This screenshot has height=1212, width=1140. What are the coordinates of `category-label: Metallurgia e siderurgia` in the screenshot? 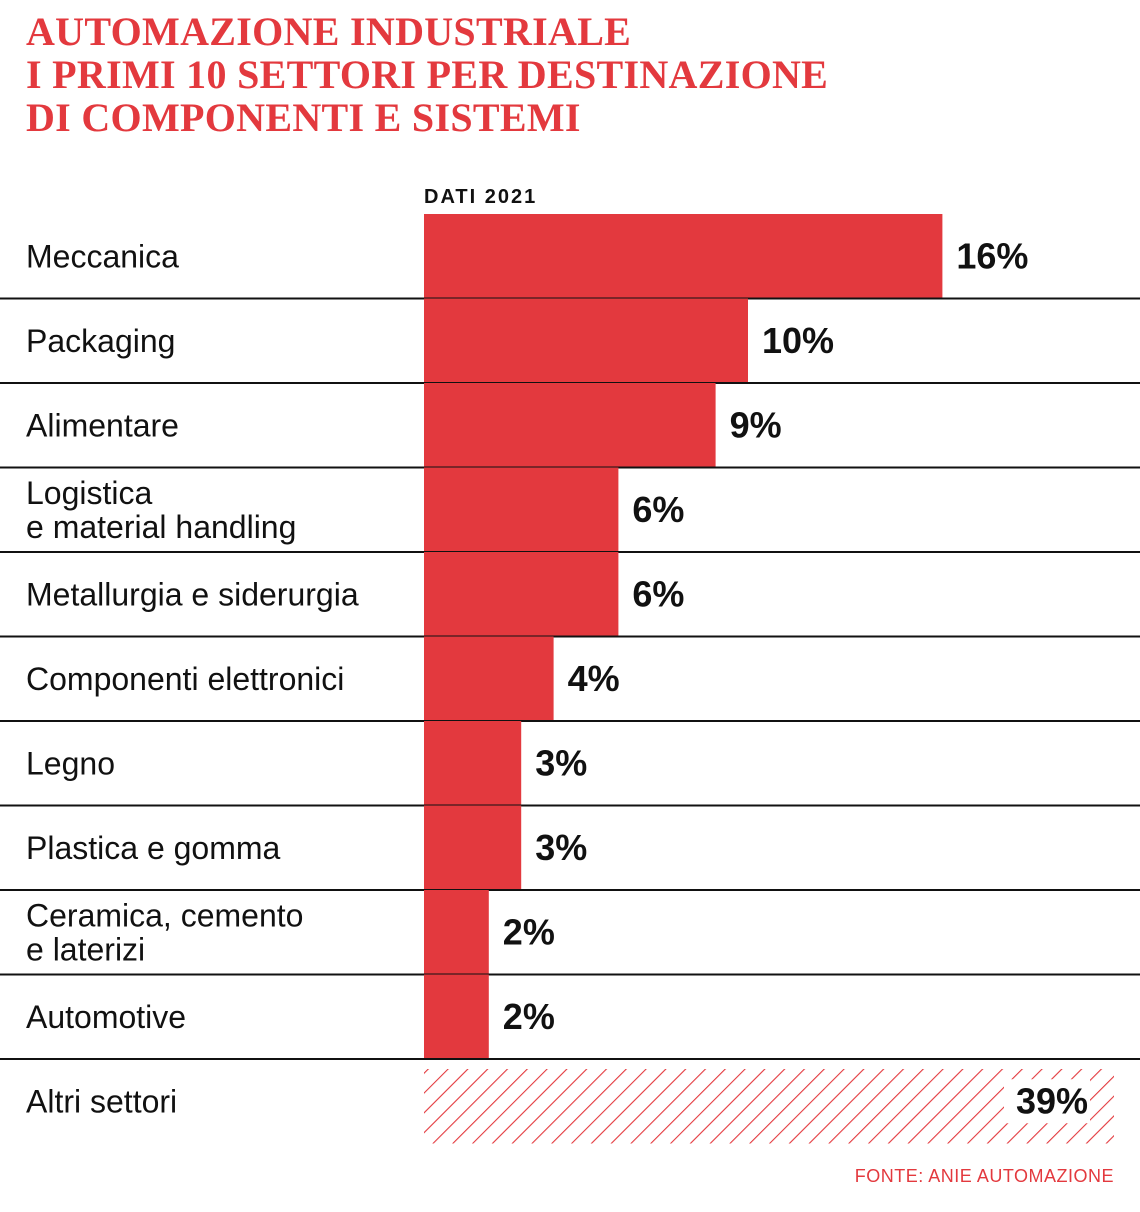 It's located at (192, 594).